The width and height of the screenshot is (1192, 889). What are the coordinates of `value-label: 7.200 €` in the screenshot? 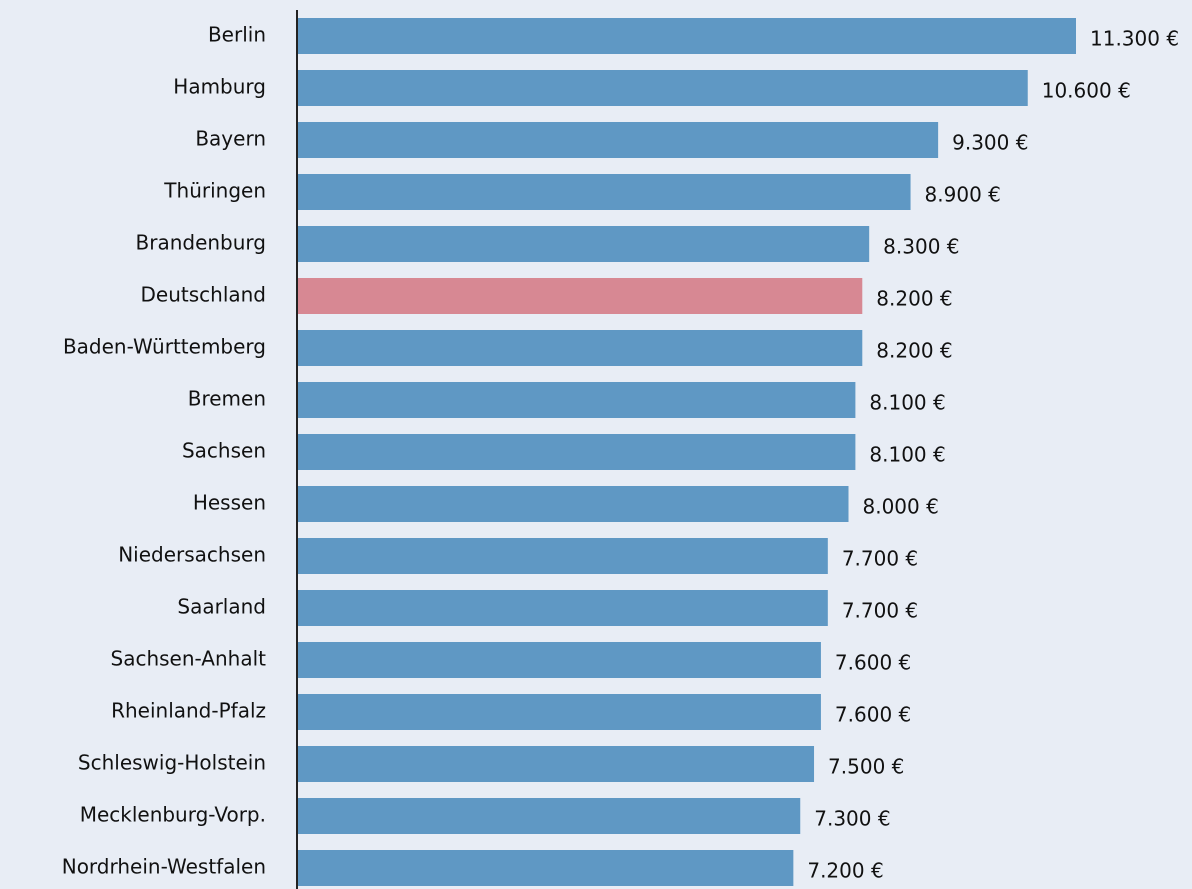 It's located at (845, 871).